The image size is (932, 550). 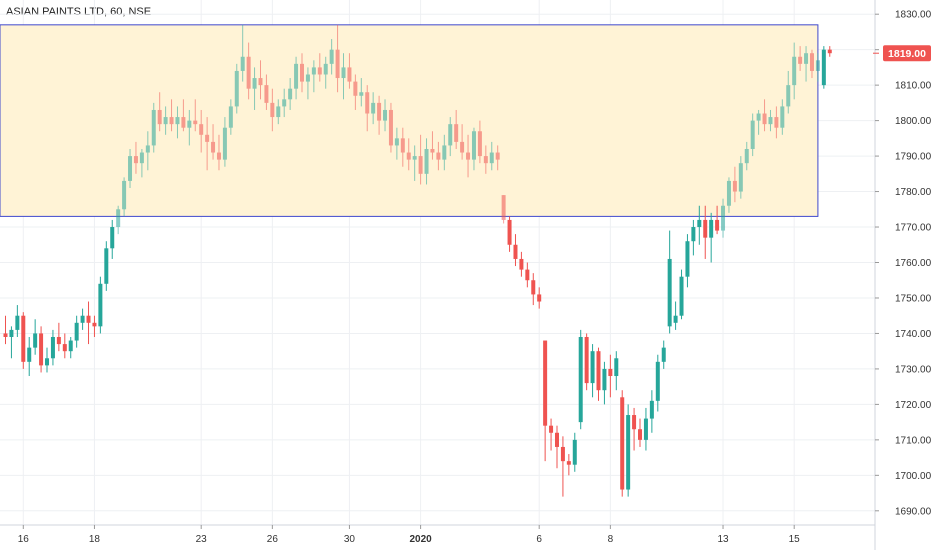 I want to click on time-tick-label: 26, so click(x=273, y=539).